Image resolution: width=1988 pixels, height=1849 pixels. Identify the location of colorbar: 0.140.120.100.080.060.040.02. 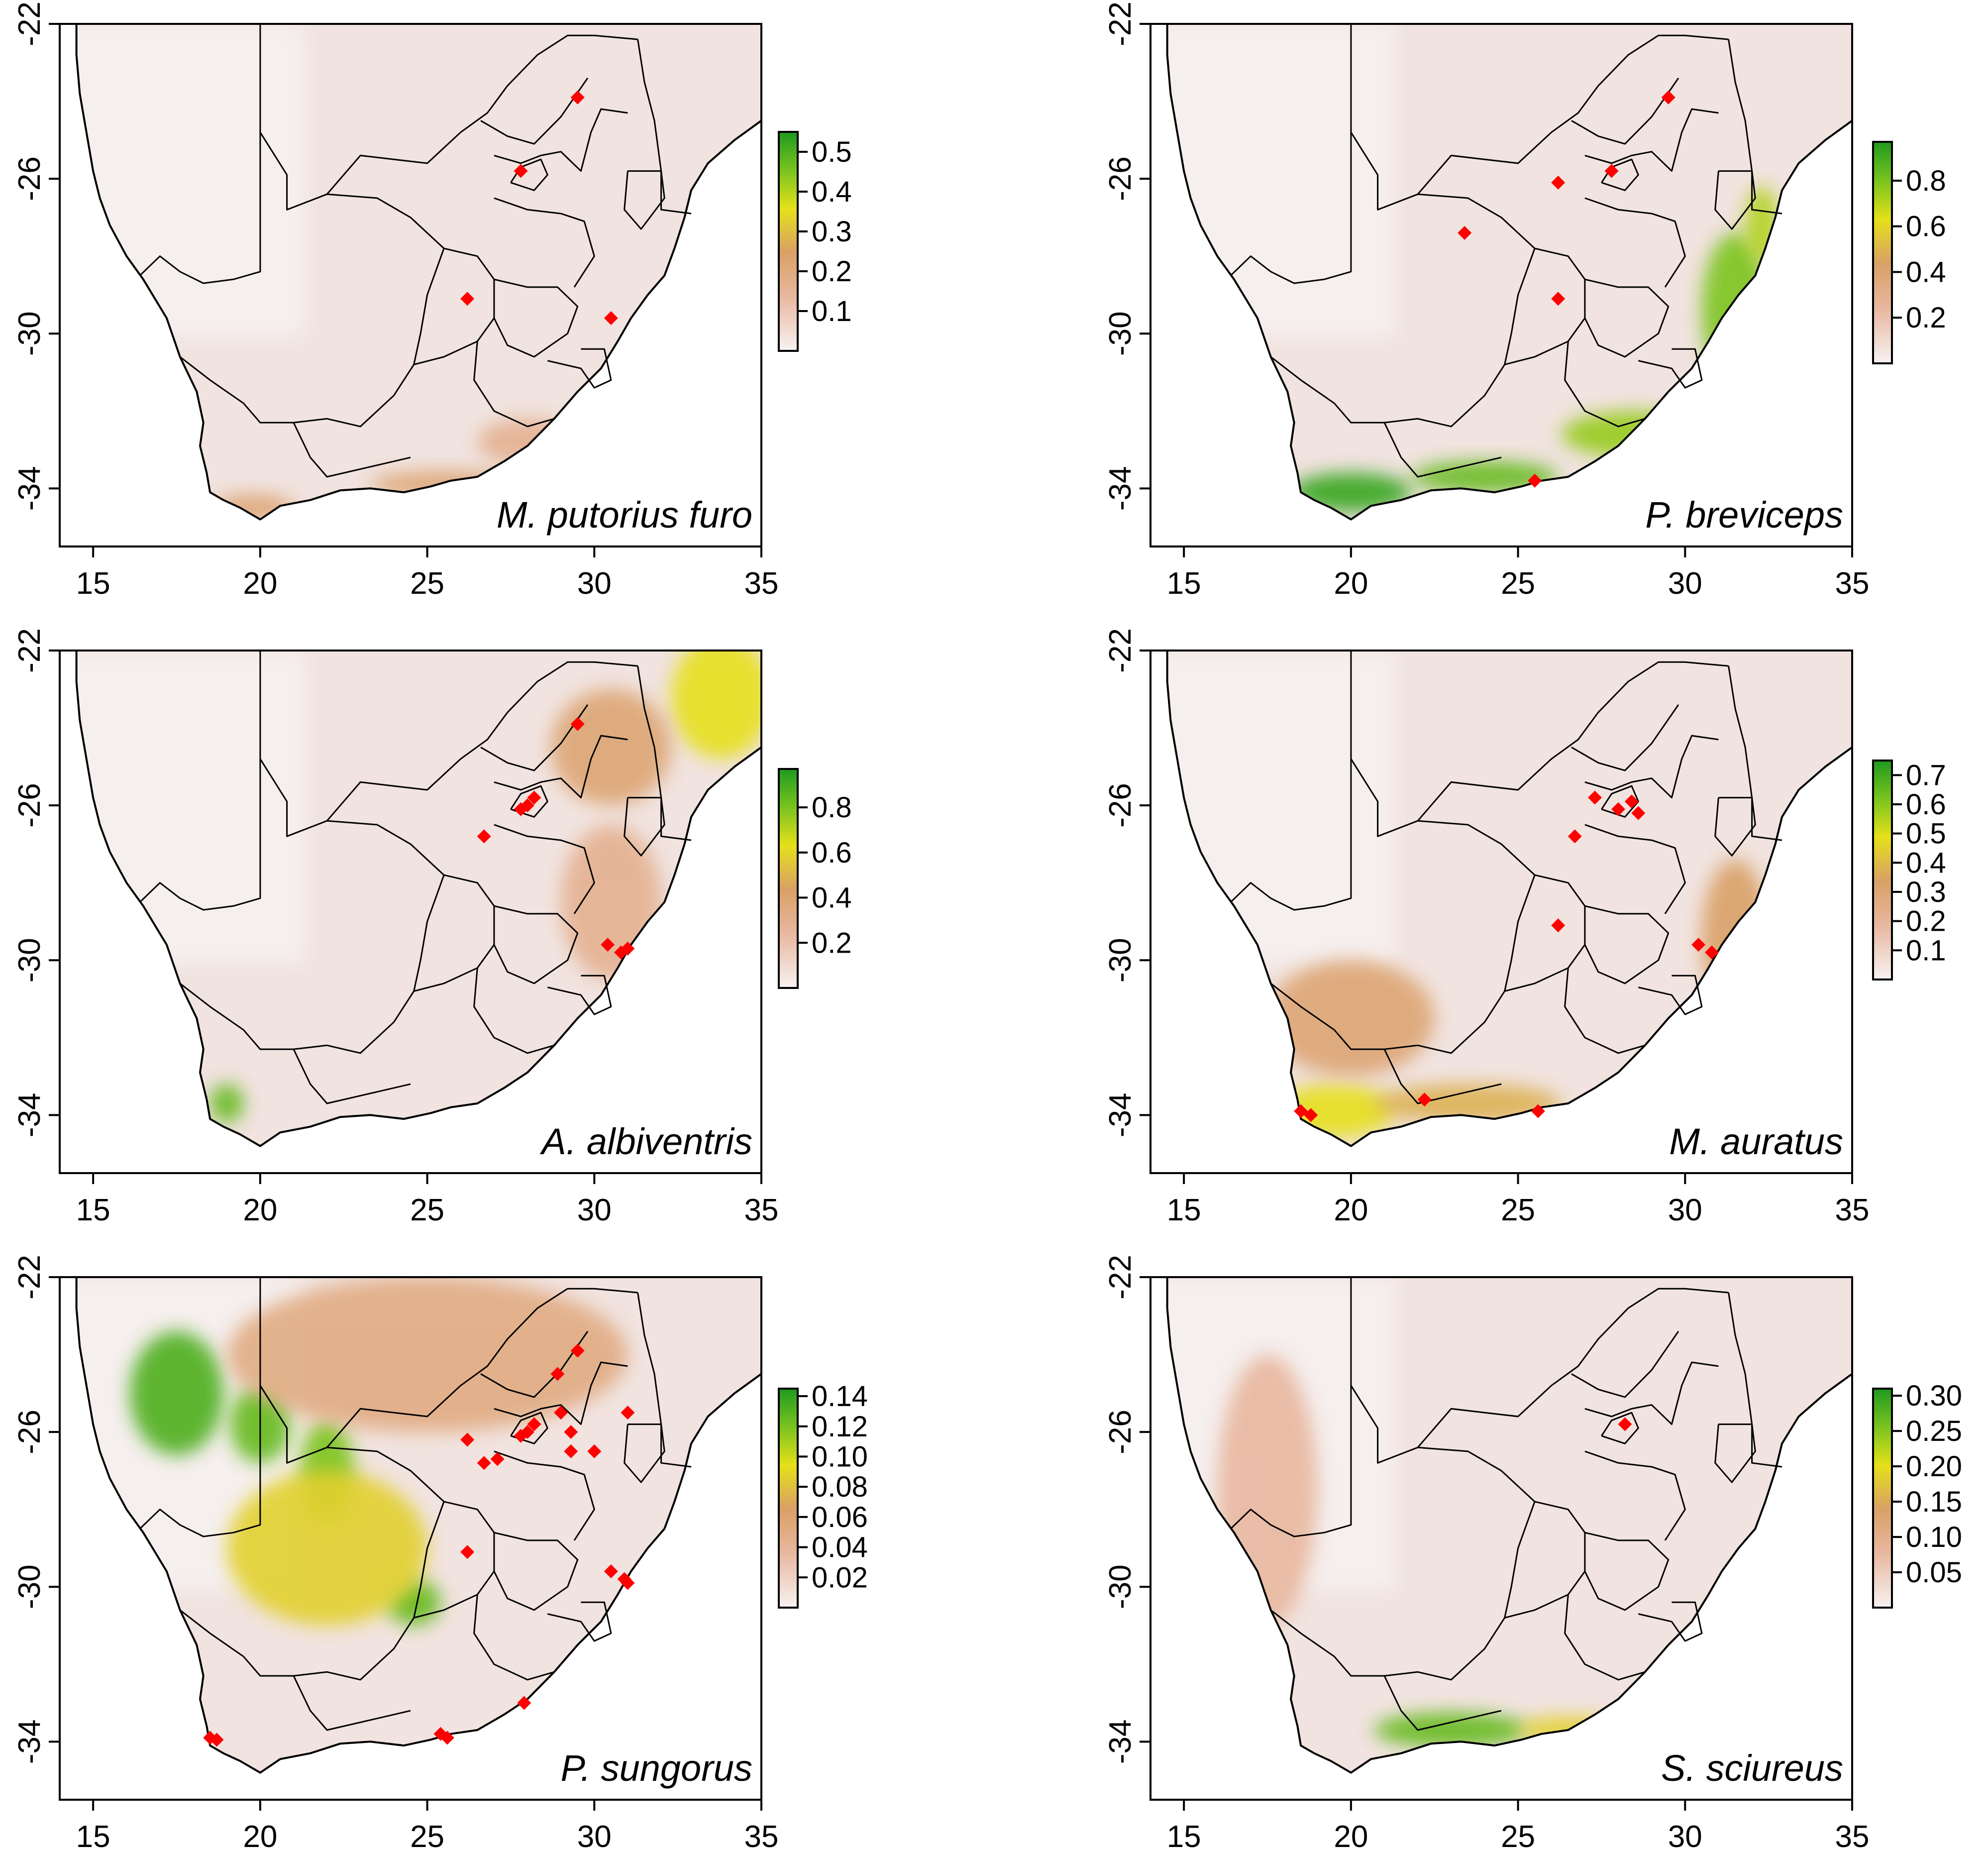
(823, 1494).